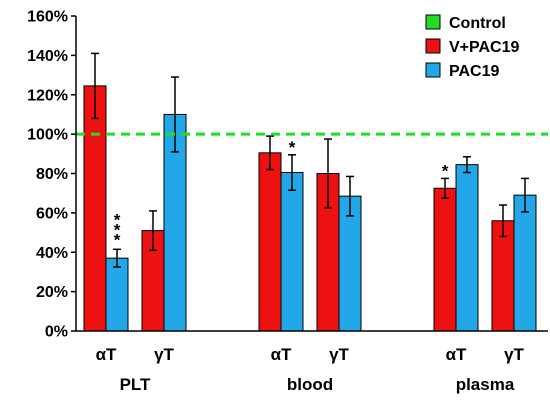  What do you see at coordinates (56, 332) in the screenshot?
I see `y-tick-label: 0%` at bounding box center [56, 332].